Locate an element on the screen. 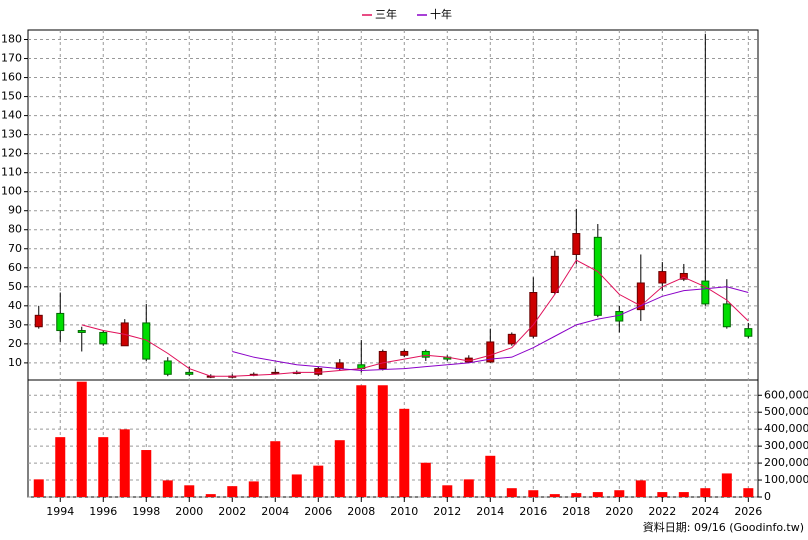  y-tick-label: 30 is located at coordinates (15, 324).